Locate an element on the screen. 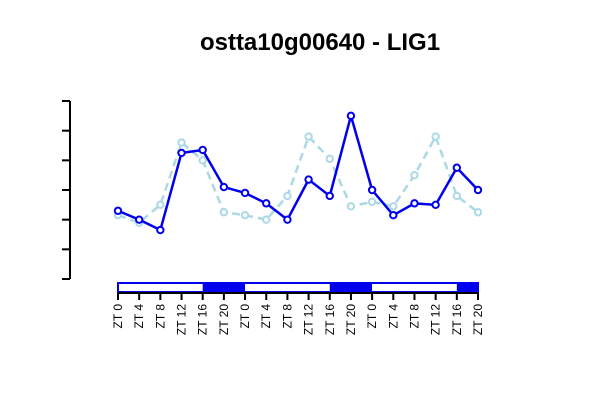 This screenshot has width=600, height=400. chart-title: ostta10g00640 - LIG1 is located at coordinates (320, 42).